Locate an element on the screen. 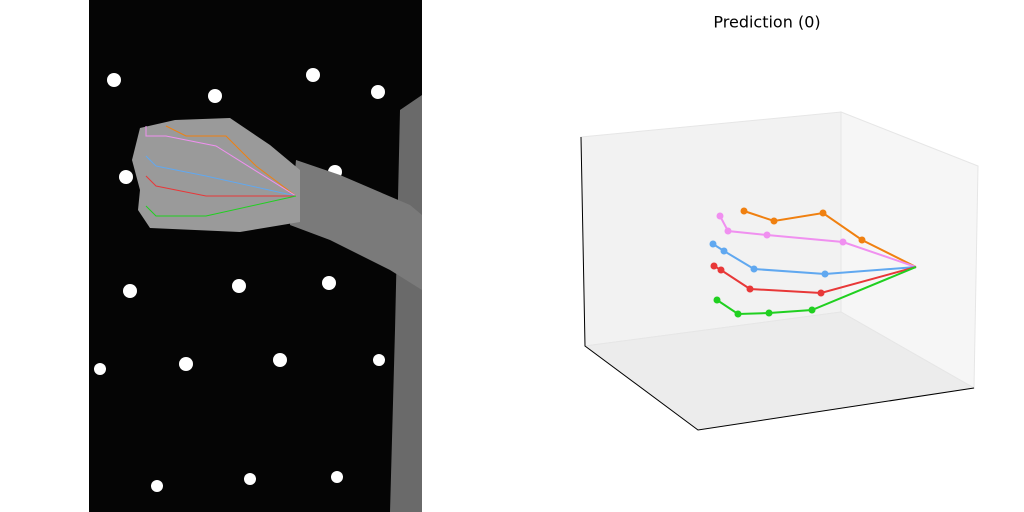 This screenshot has width=1024, height=512. arm is located at coordinates (356, 225).